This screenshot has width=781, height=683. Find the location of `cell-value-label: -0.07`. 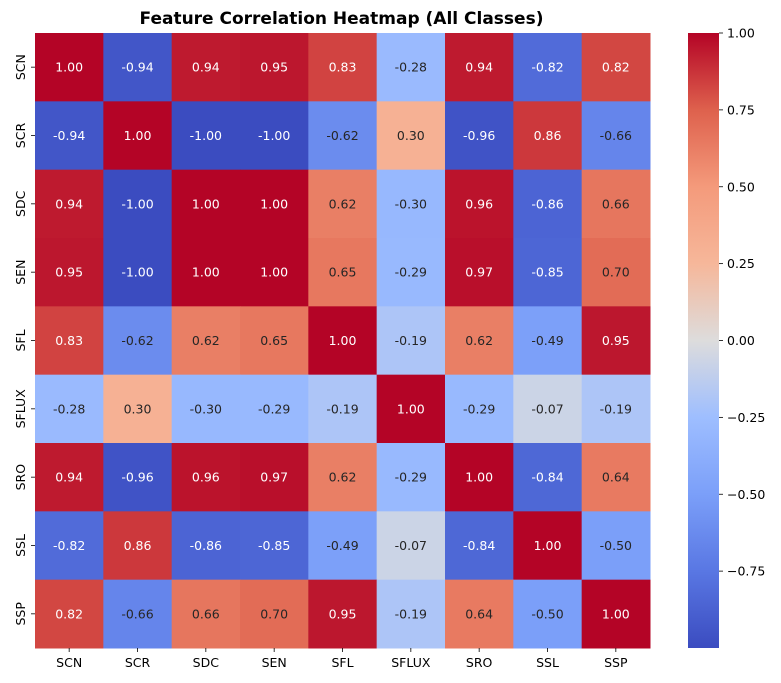

cell-value-label: -0.07 is located at coordinates (411, 545).